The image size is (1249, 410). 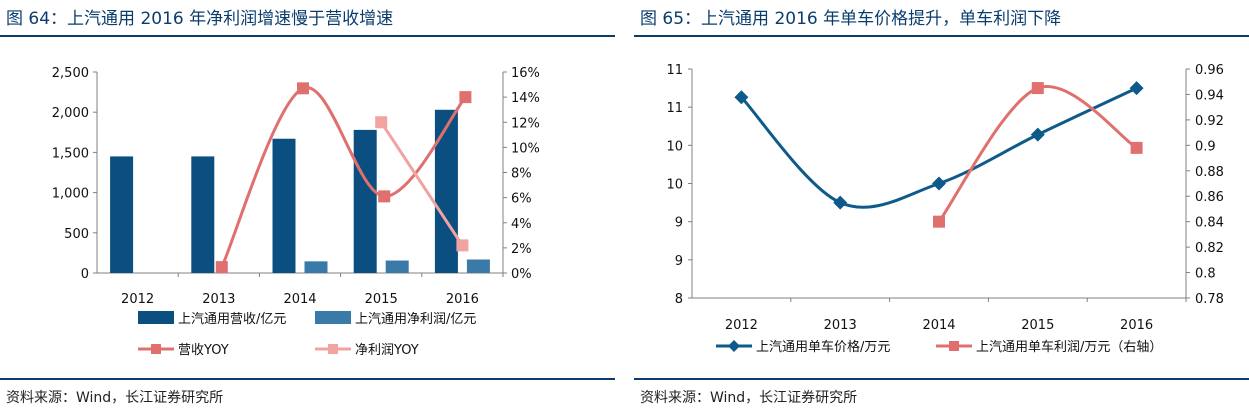 I want to click on legend-profit-swatch-marker, so click(x=954, y=346).